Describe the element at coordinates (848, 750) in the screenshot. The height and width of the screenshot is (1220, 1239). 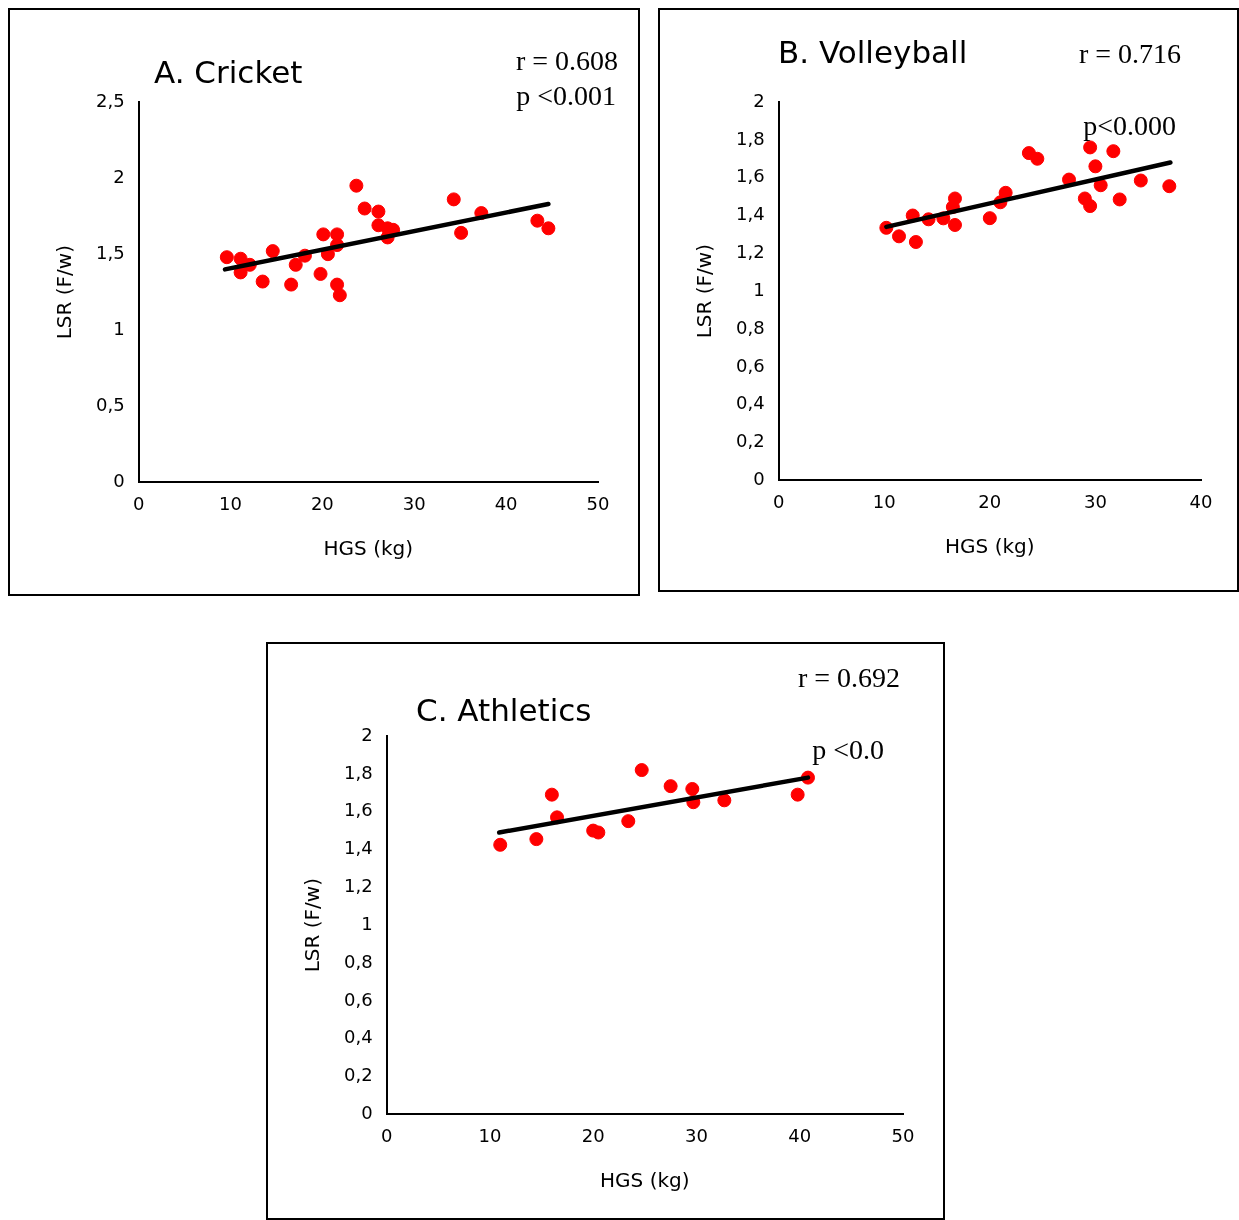
I see `annotation: p <0.0` at that location.